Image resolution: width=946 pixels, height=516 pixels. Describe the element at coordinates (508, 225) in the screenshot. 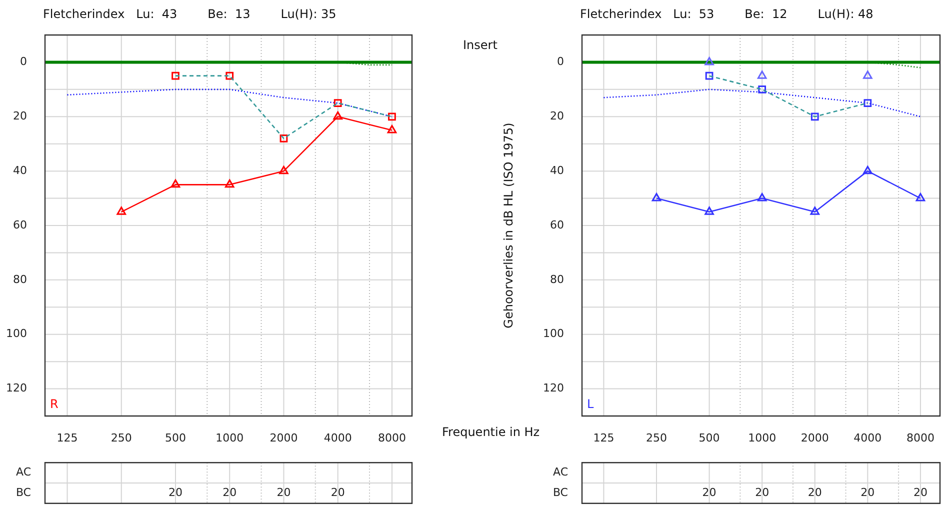

I see `y-axis-title: Gehoorverlies in dB HL (ISO 1975)` at that location.